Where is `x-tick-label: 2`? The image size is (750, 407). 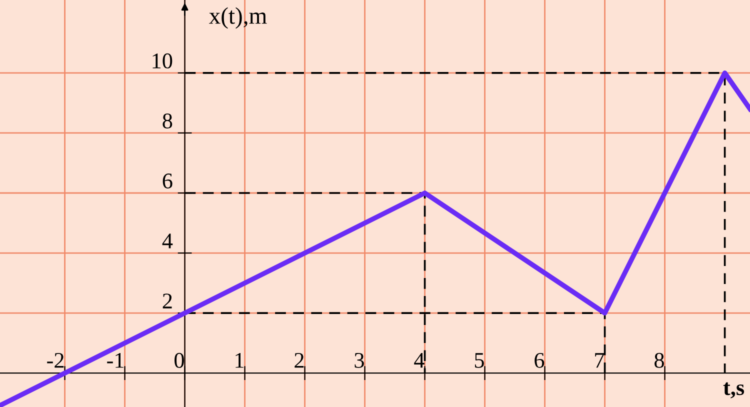 x-tick-label: 2 is located at coordinates (299, 360).